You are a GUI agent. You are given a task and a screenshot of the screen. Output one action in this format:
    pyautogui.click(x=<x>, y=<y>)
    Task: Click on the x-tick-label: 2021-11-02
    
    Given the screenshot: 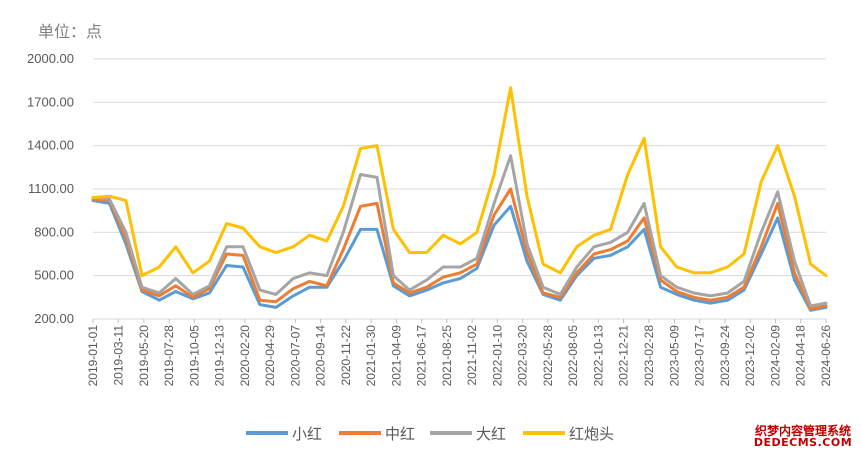 What is the action you would take?
    pyautogui.click(x=472, y=355)
    